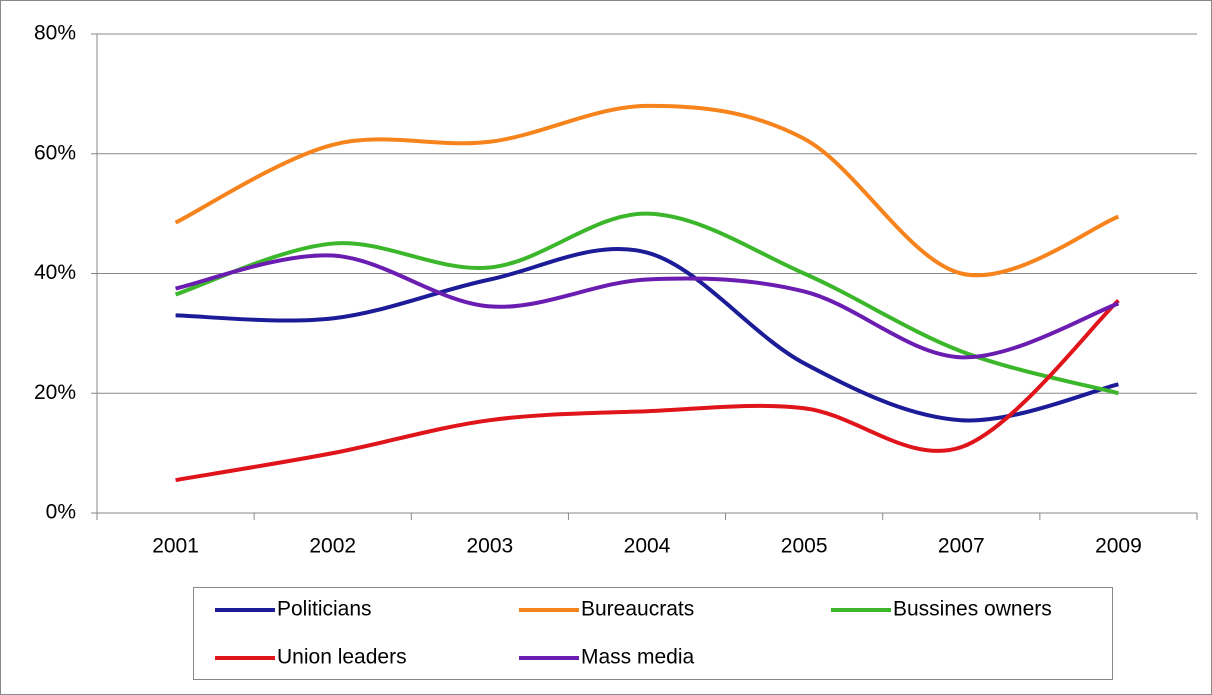 The image size is (1212, 695). I want to click on y-tick-label: 0%, so click(61, 512).